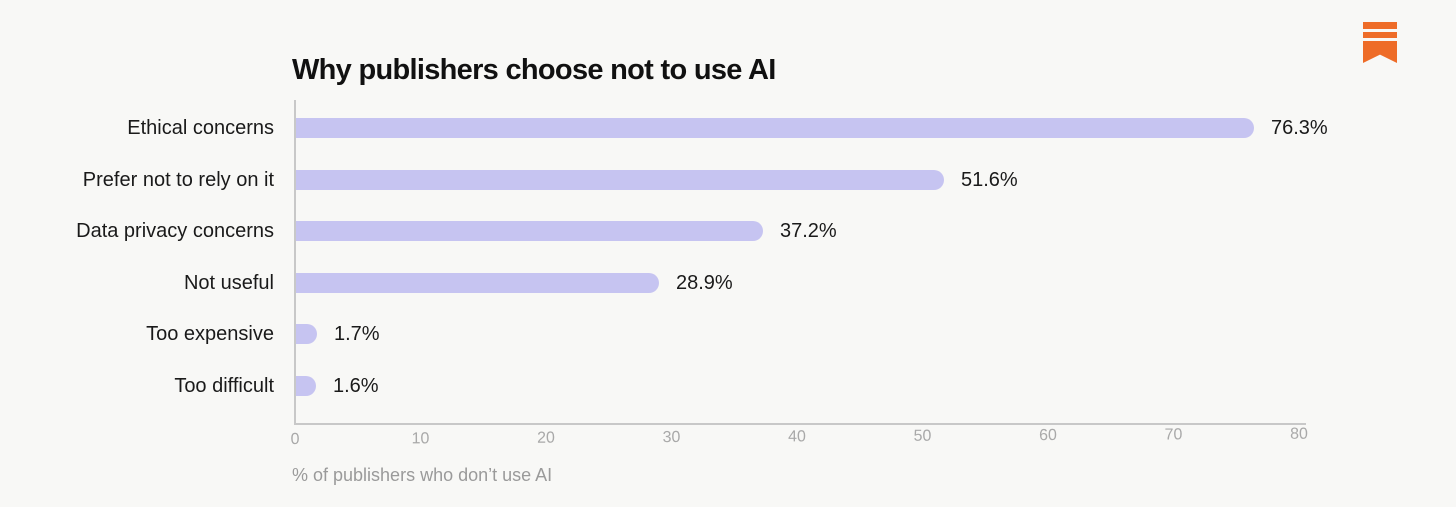 The height and width of the screenshot is (507, 1456). I want to click on value-label: 1.7%, so click(357, 334).